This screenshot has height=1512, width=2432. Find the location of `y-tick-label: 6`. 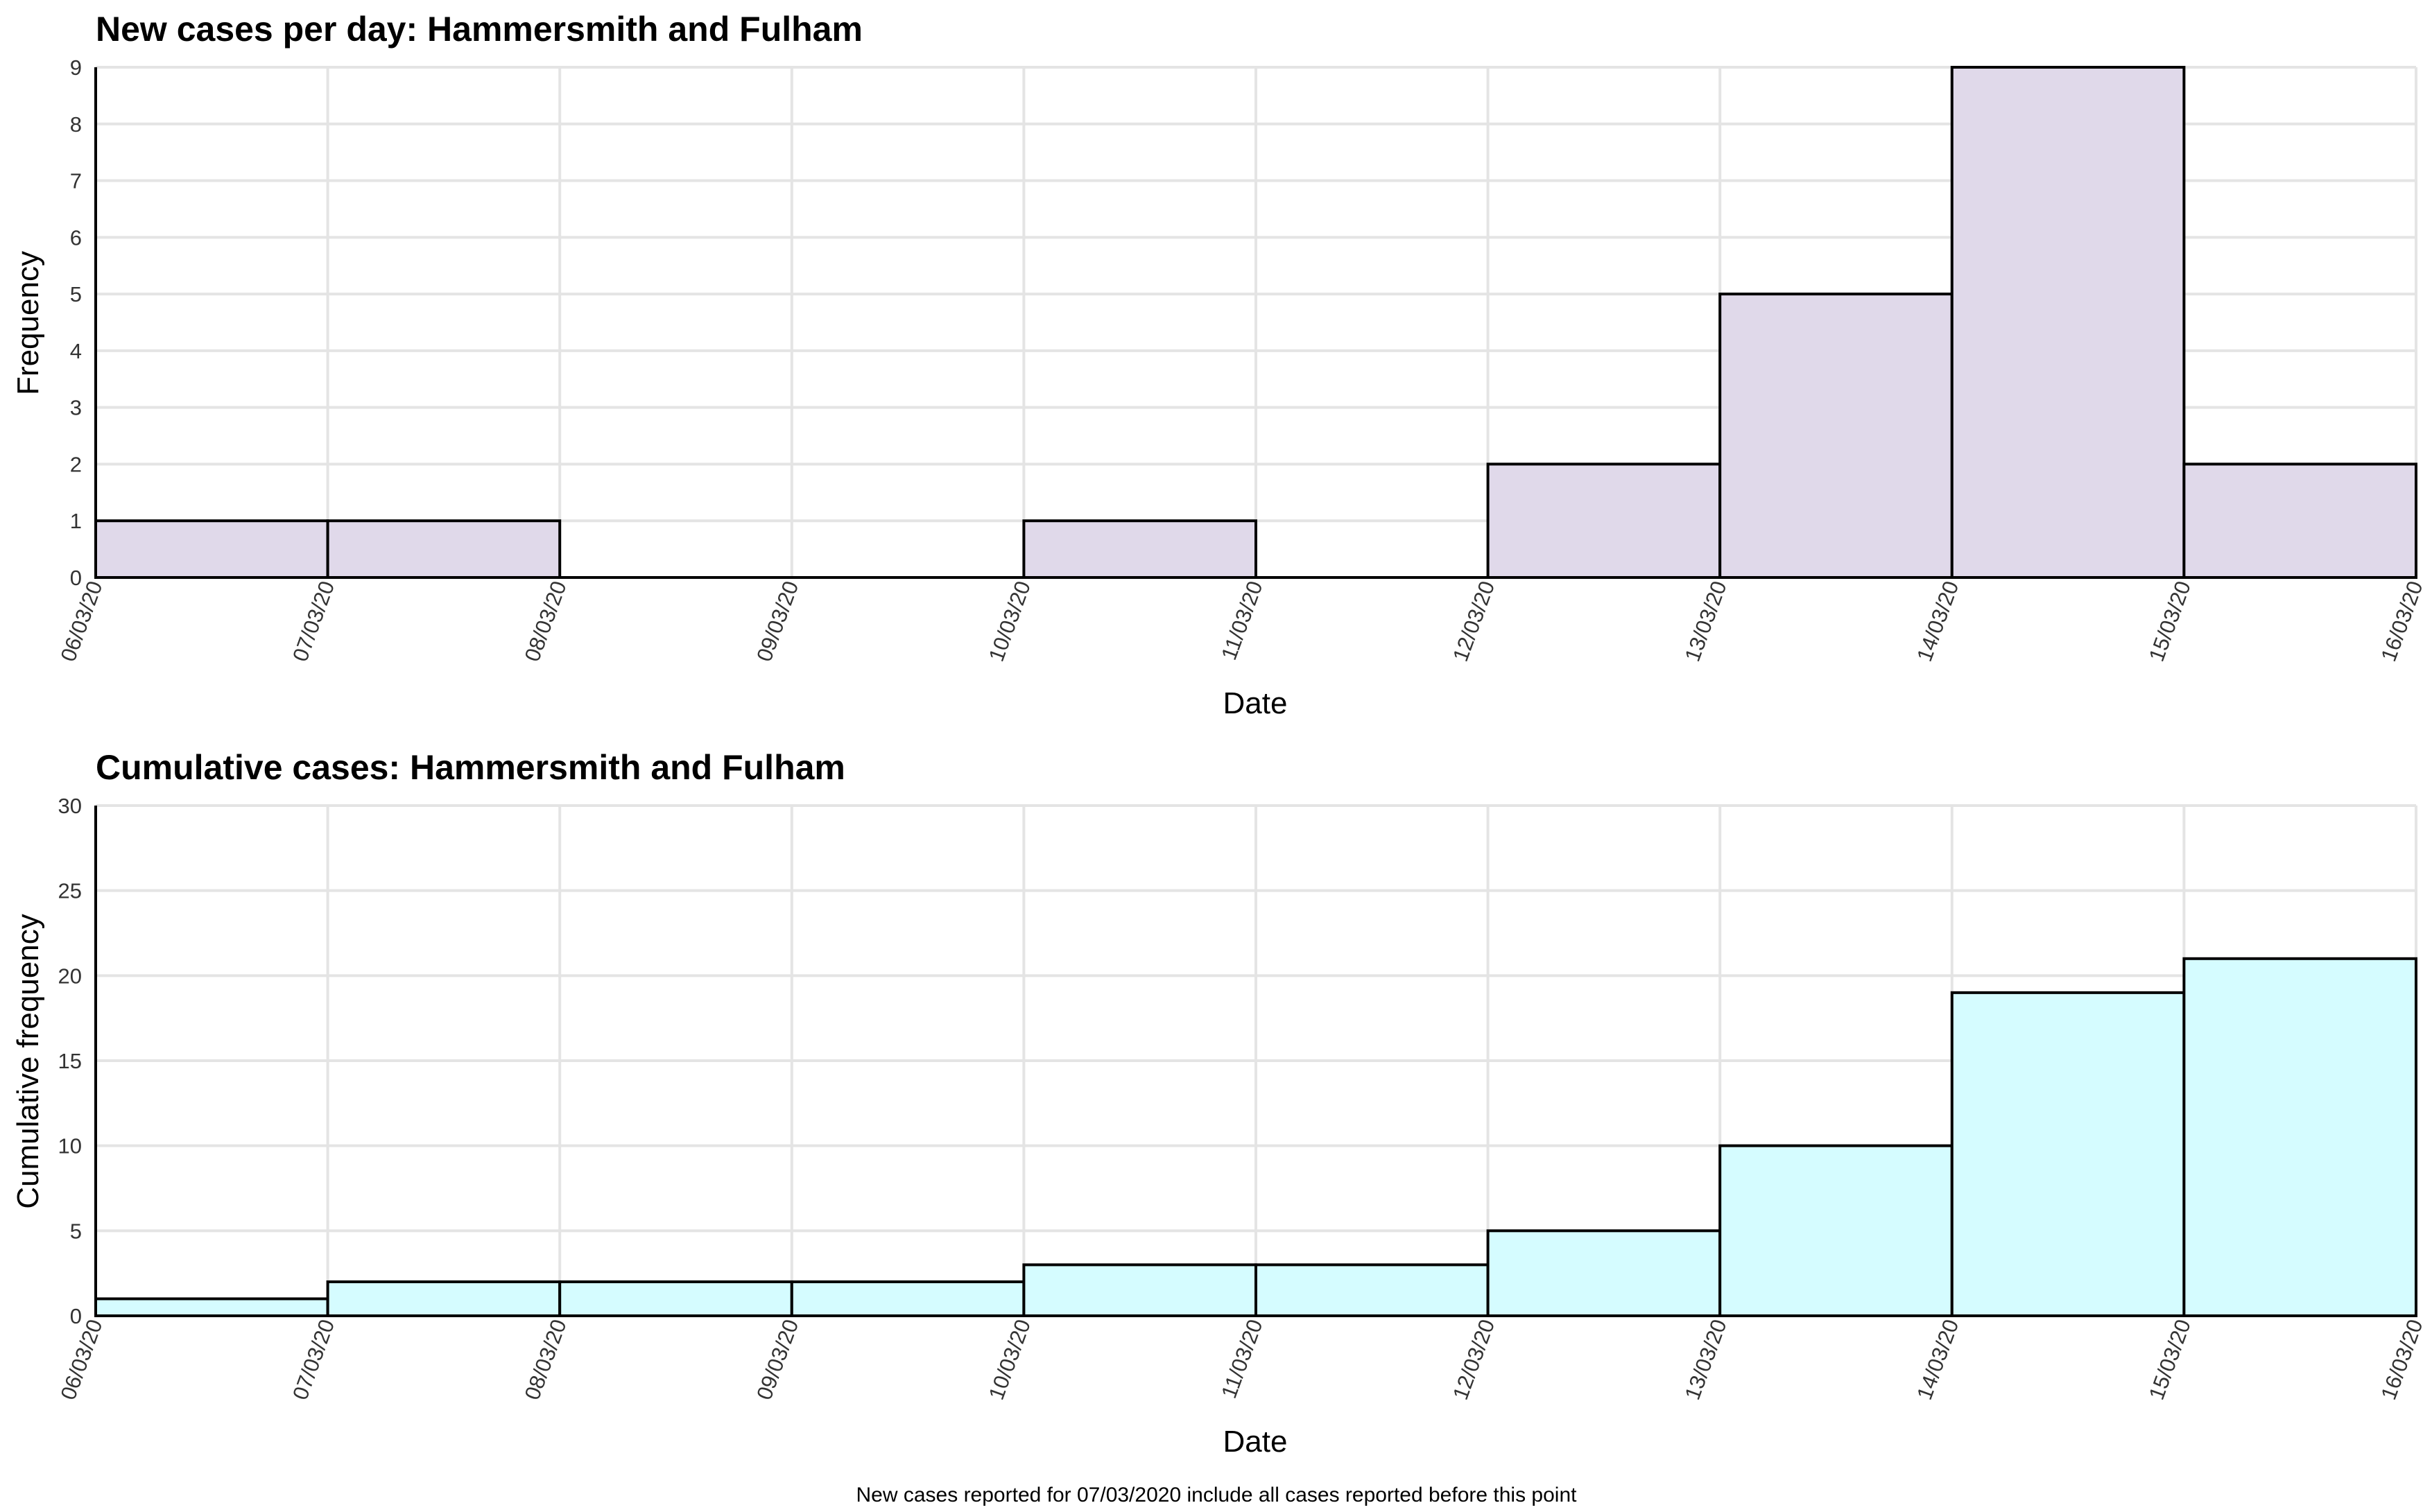

y-tick-label: 6 is located at coordinates (76, 238).